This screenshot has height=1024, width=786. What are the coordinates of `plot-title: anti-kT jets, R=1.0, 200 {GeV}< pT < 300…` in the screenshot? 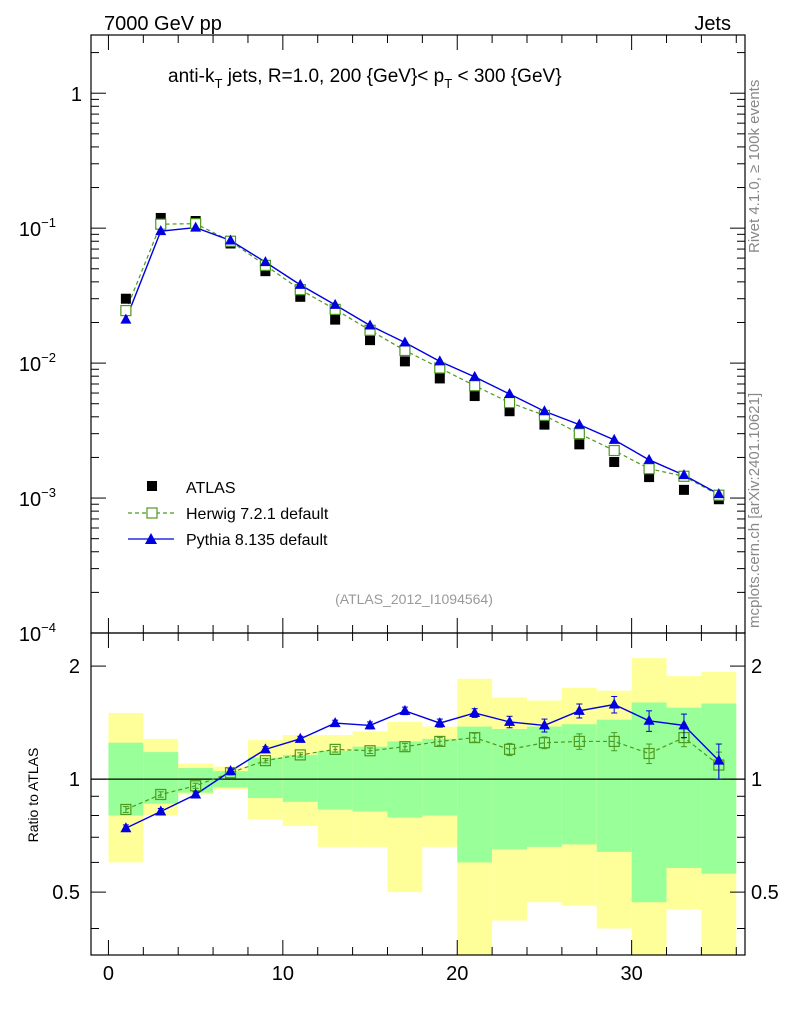 It's located at (365, 78).